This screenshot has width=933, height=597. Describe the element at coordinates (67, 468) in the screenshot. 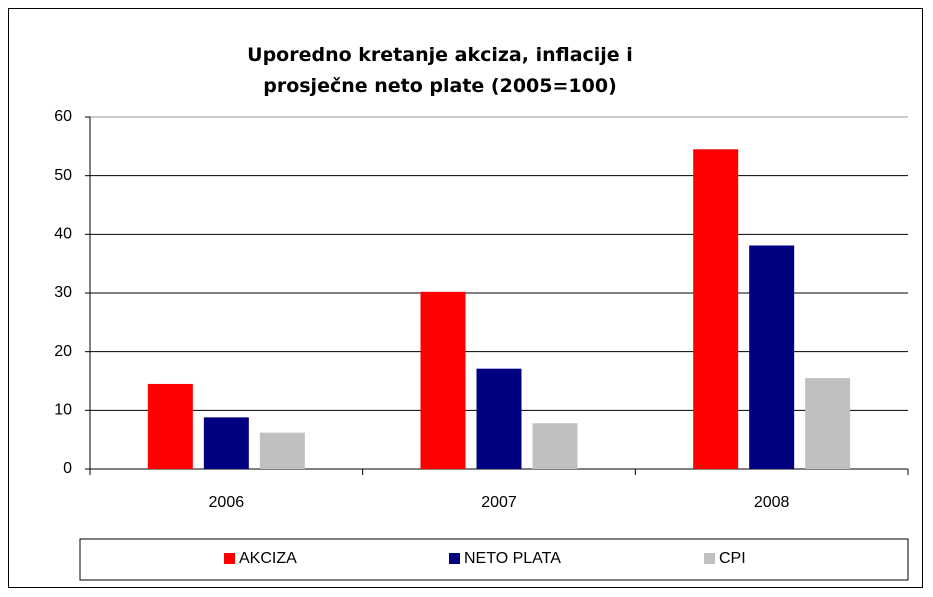

I see `y-tick-label: 0` at that location.